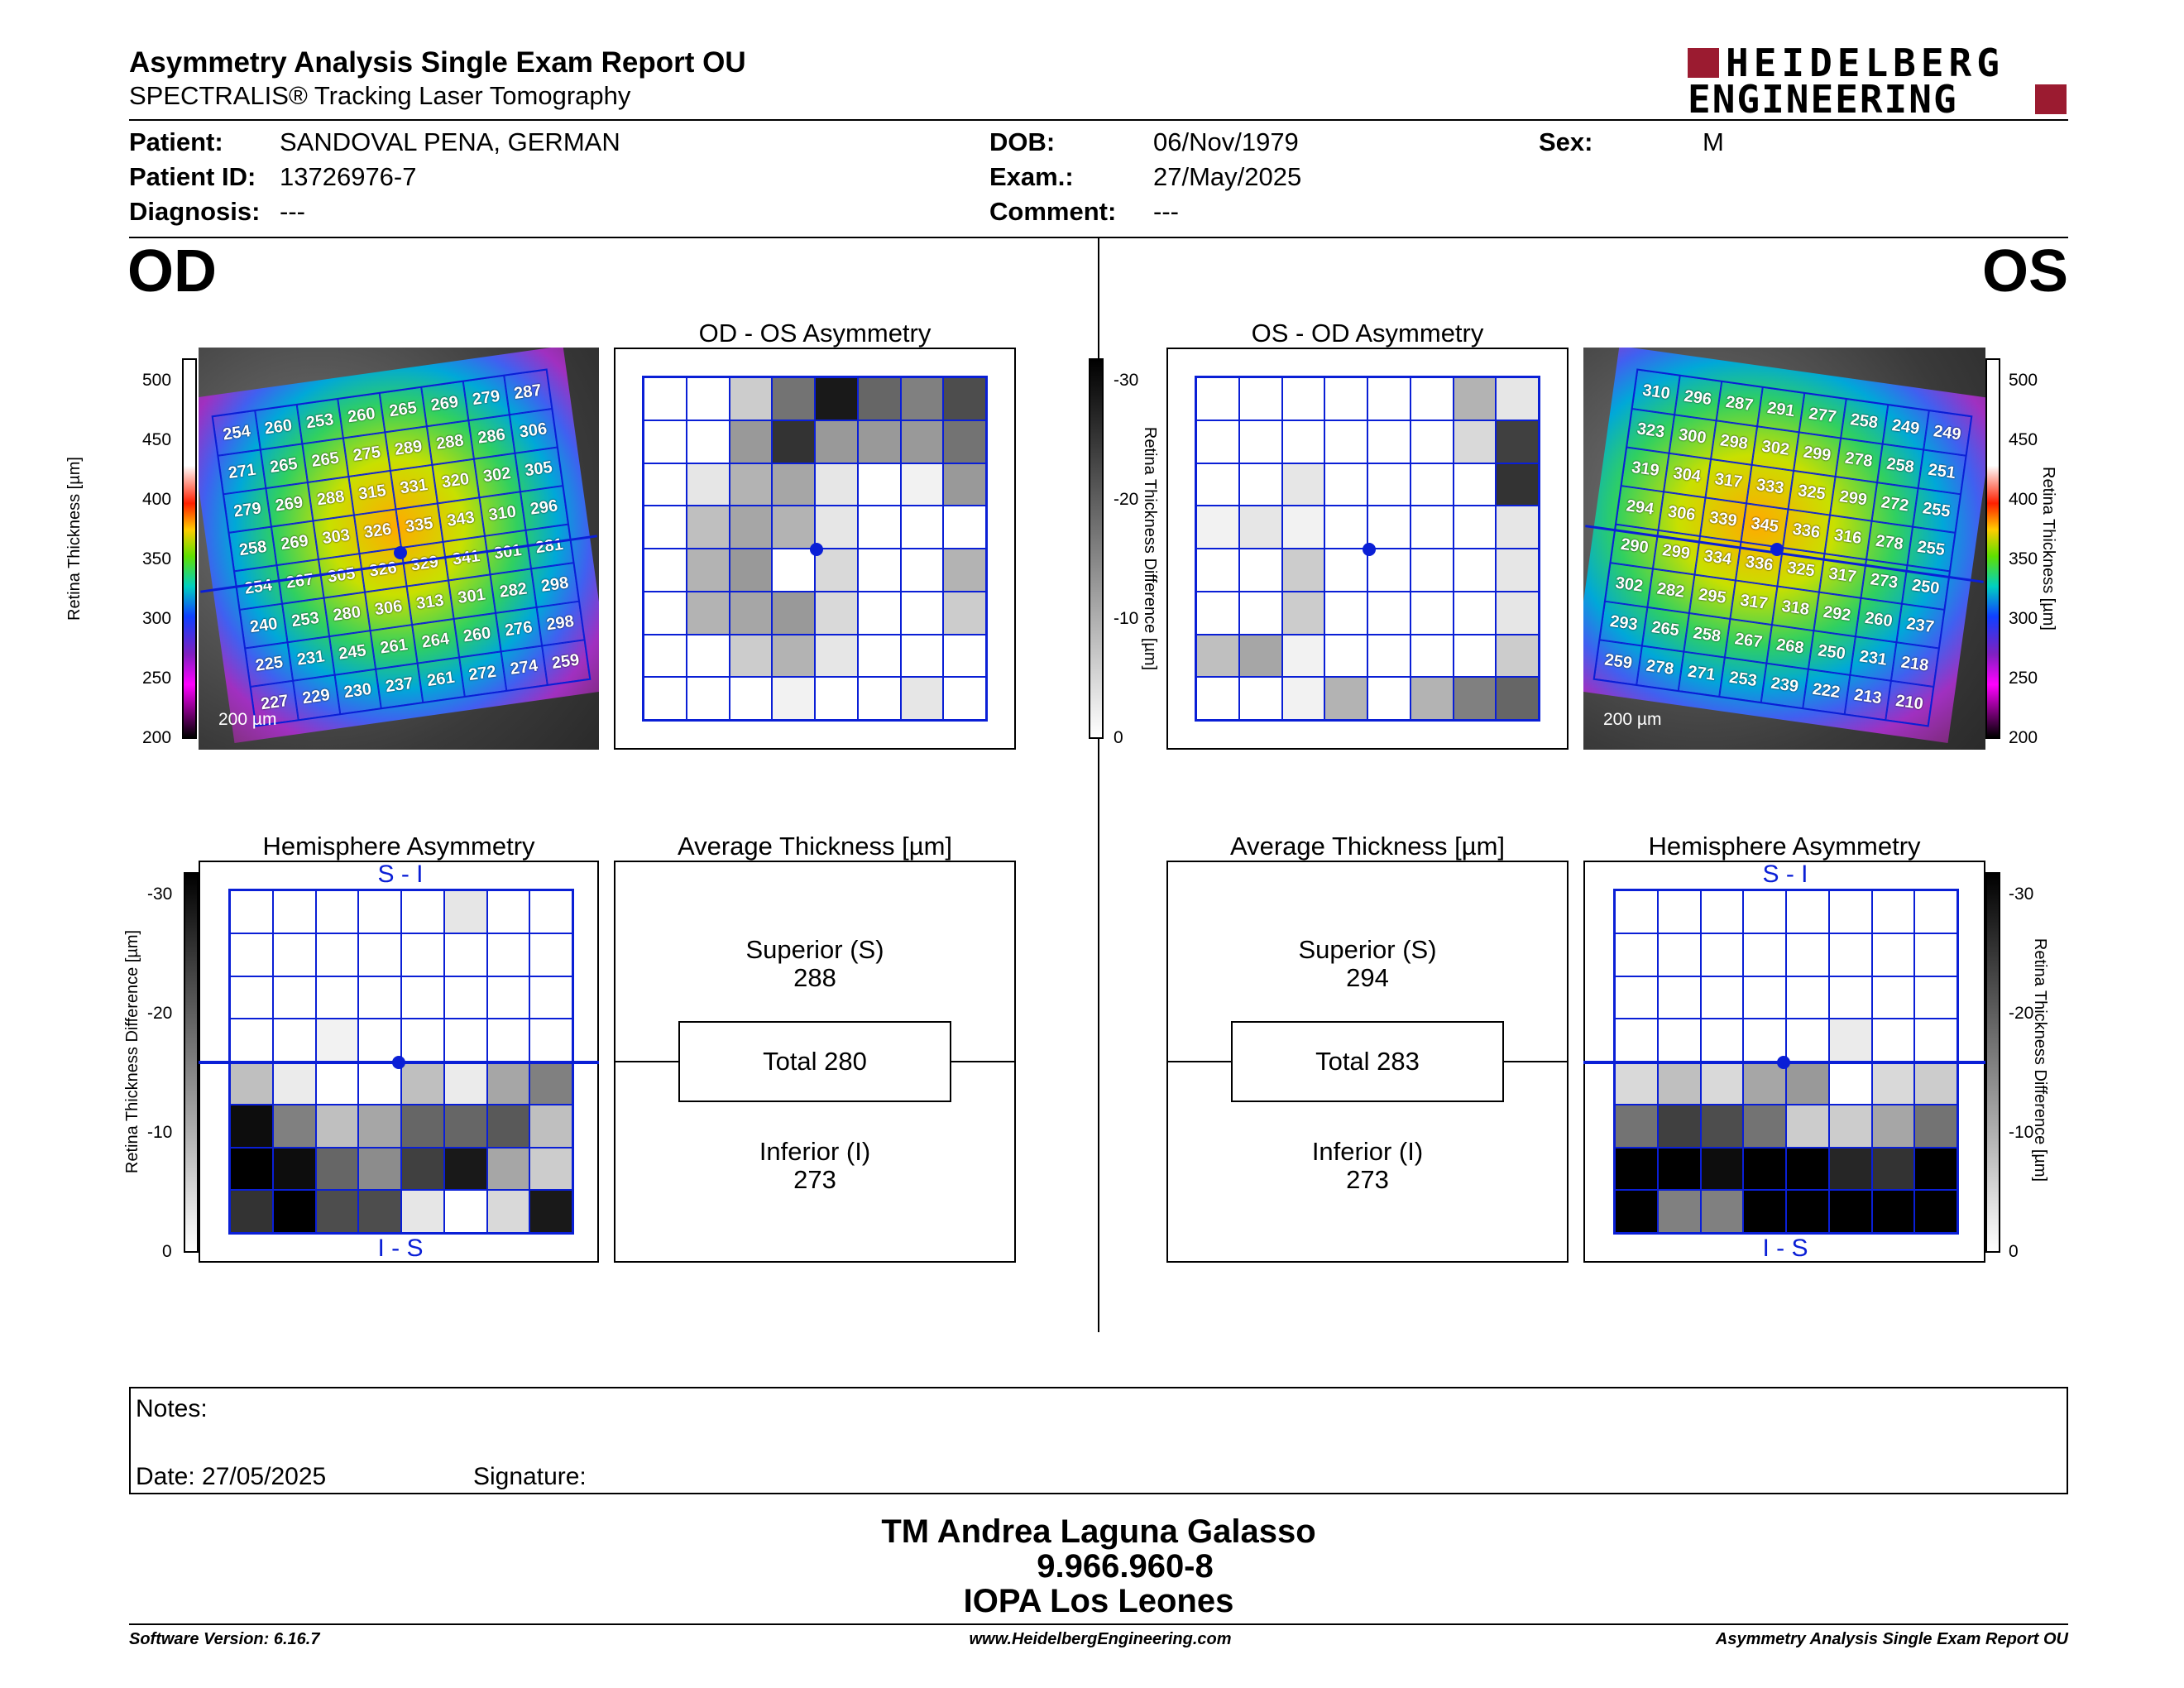 The width and height of the screenshot is (2184, 1688). Describe the element at coordinates (544, 508) in the screenshot. I see `od-thickness-cell: 296` at that location.